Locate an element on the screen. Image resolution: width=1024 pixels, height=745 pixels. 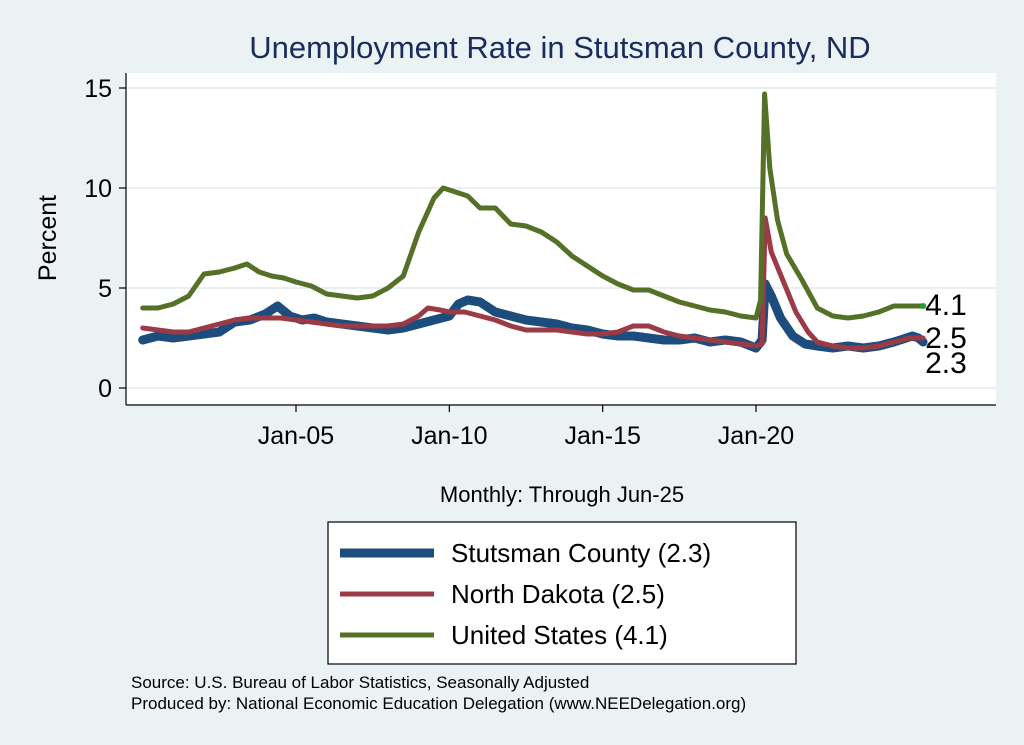
legend-item-north-dakota-label: North Dakota (2.5) is located at coordinates (558, 594).